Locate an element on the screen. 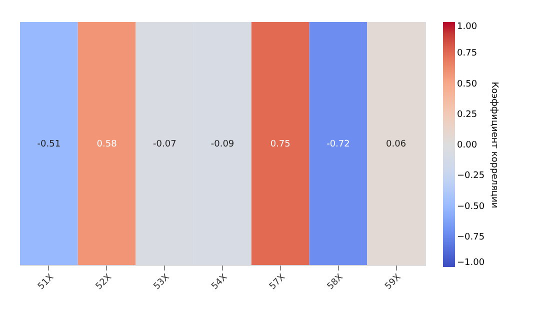  color-bar-label: −0.75 is located at coordinates (471, 237).